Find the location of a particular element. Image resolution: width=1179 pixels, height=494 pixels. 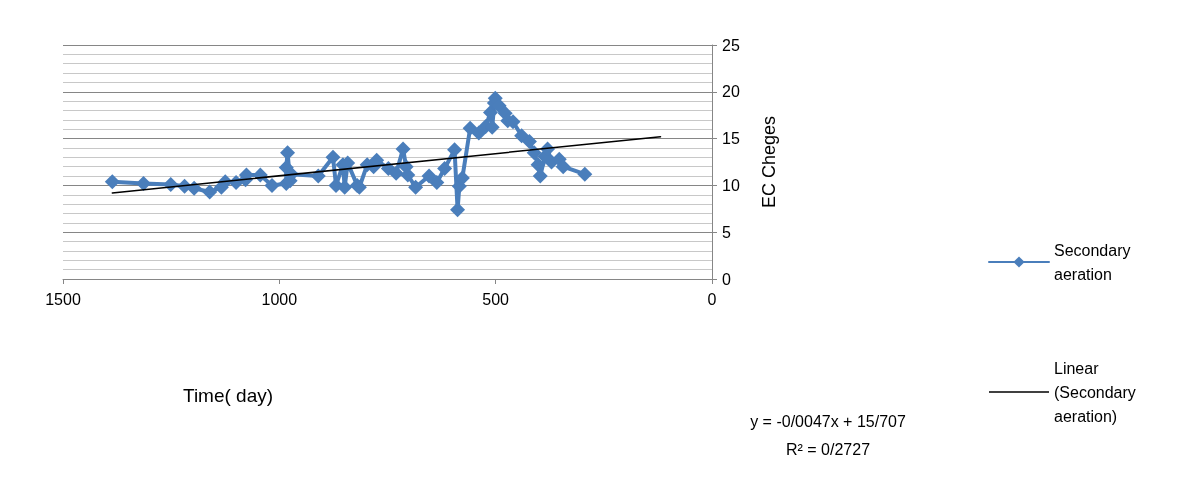

y-axis-title: EC Cheges is located at coordinates (769, 162).